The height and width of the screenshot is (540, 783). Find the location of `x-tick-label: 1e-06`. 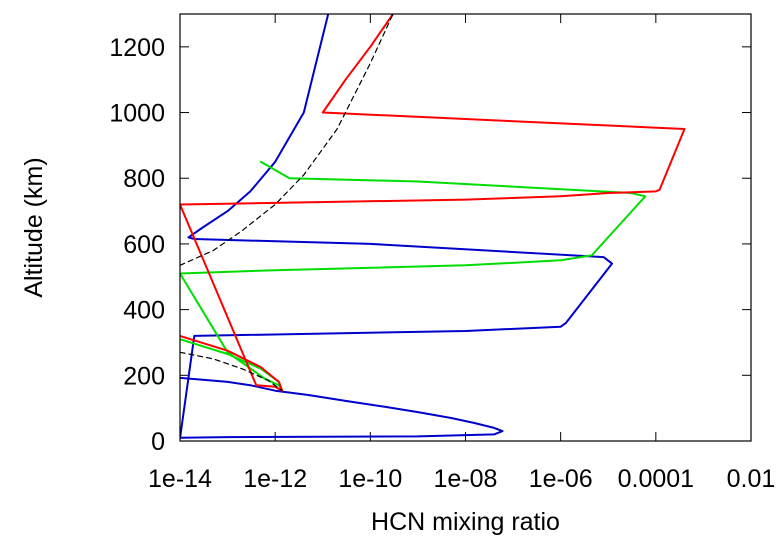

x-tick-label: 1e-06 is located at coordinates (561, 479).